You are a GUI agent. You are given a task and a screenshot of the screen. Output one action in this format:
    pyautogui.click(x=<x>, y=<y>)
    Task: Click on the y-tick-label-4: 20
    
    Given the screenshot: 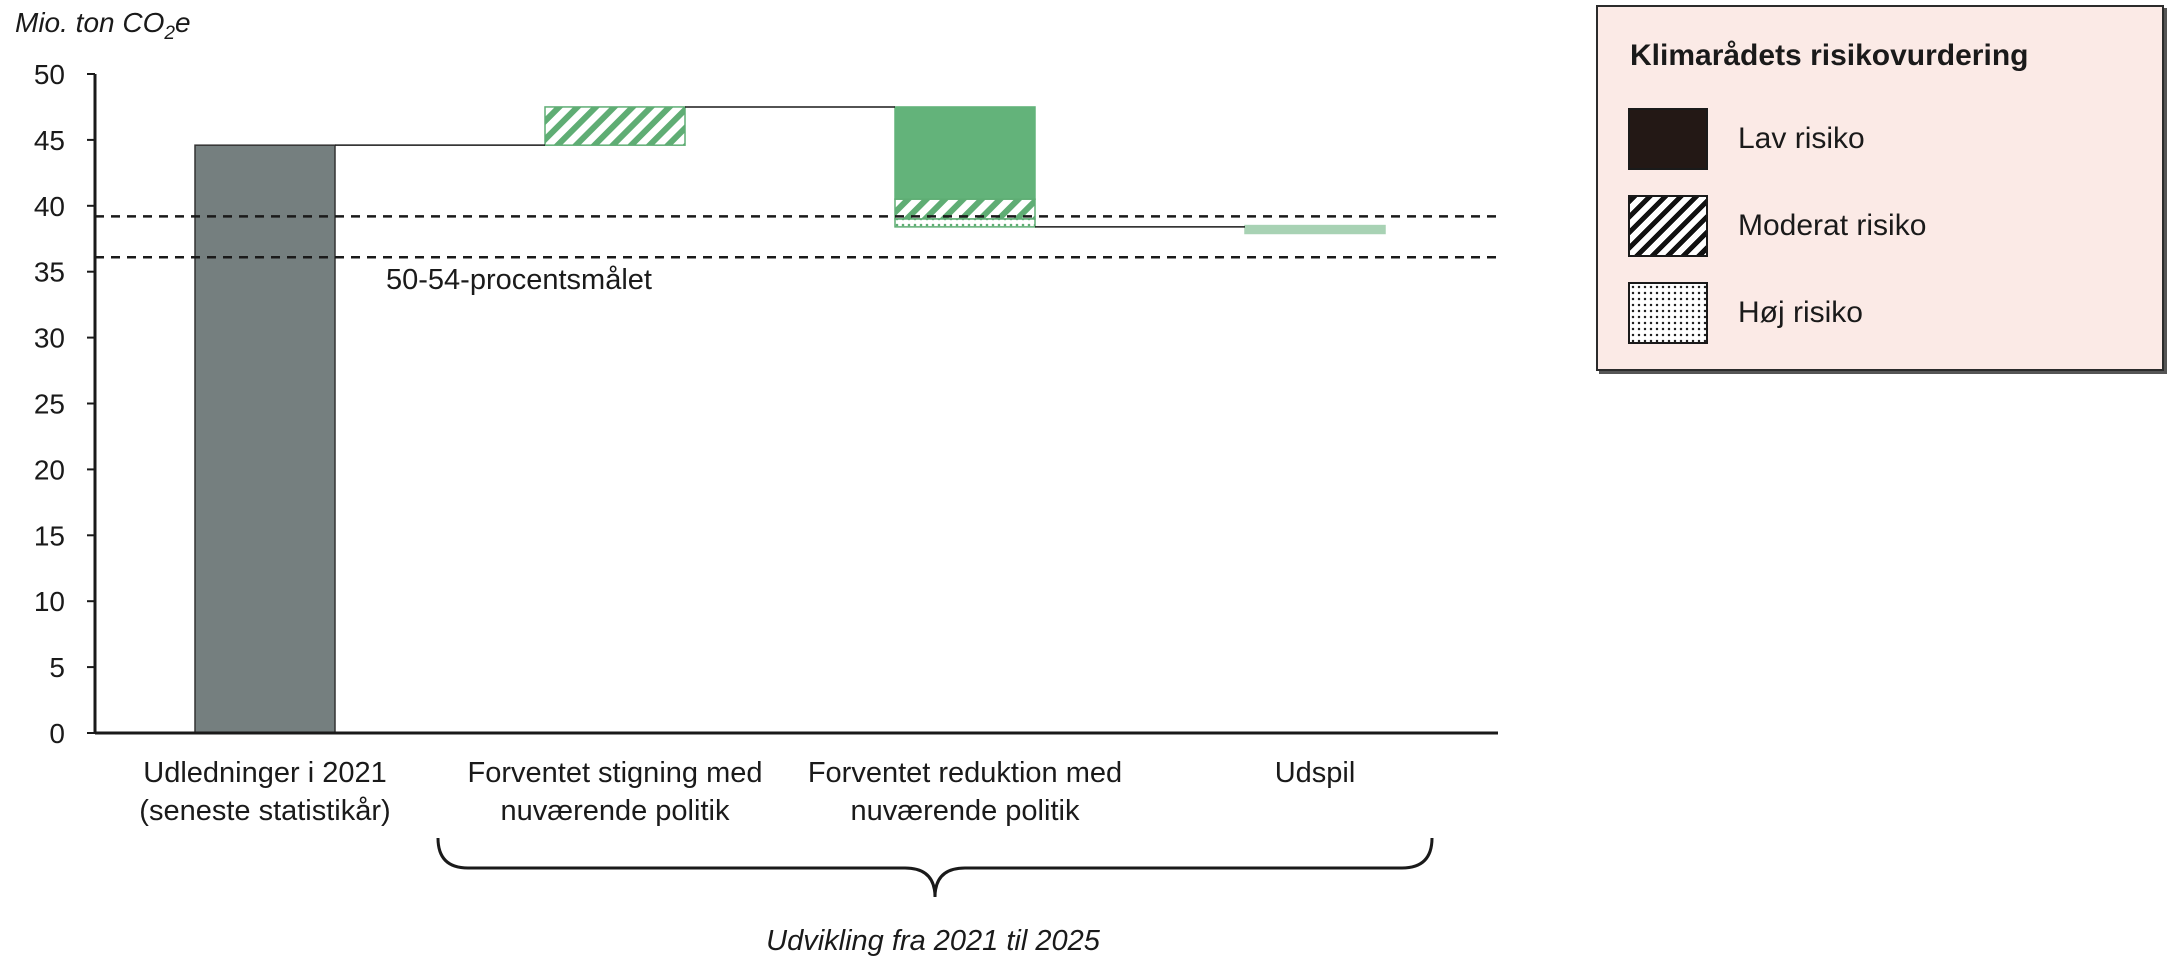 What is the action you would take?
    pyautogui.click(x=49, y=469)
    